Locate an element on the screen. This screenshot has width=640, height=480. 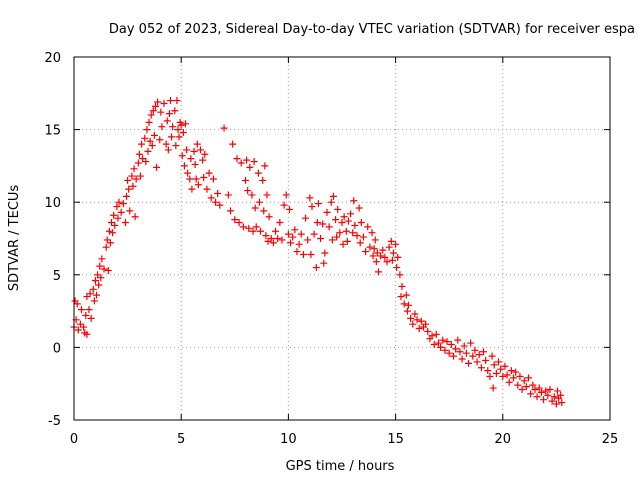
x-tick-label: 15 is located at coordinates (395, 439).